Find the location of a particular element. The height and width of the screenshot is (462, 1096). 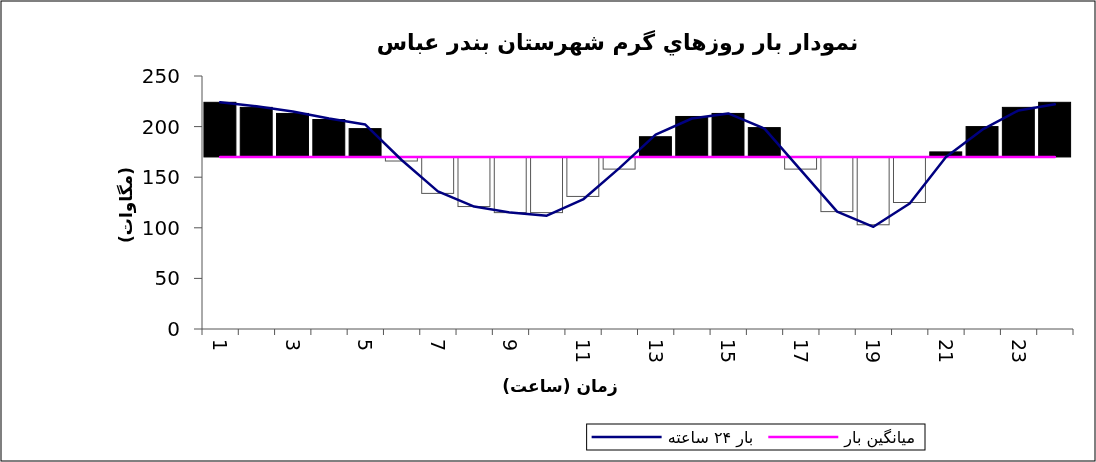

x-tick-label: 3 is located at coordinates (292, 345).